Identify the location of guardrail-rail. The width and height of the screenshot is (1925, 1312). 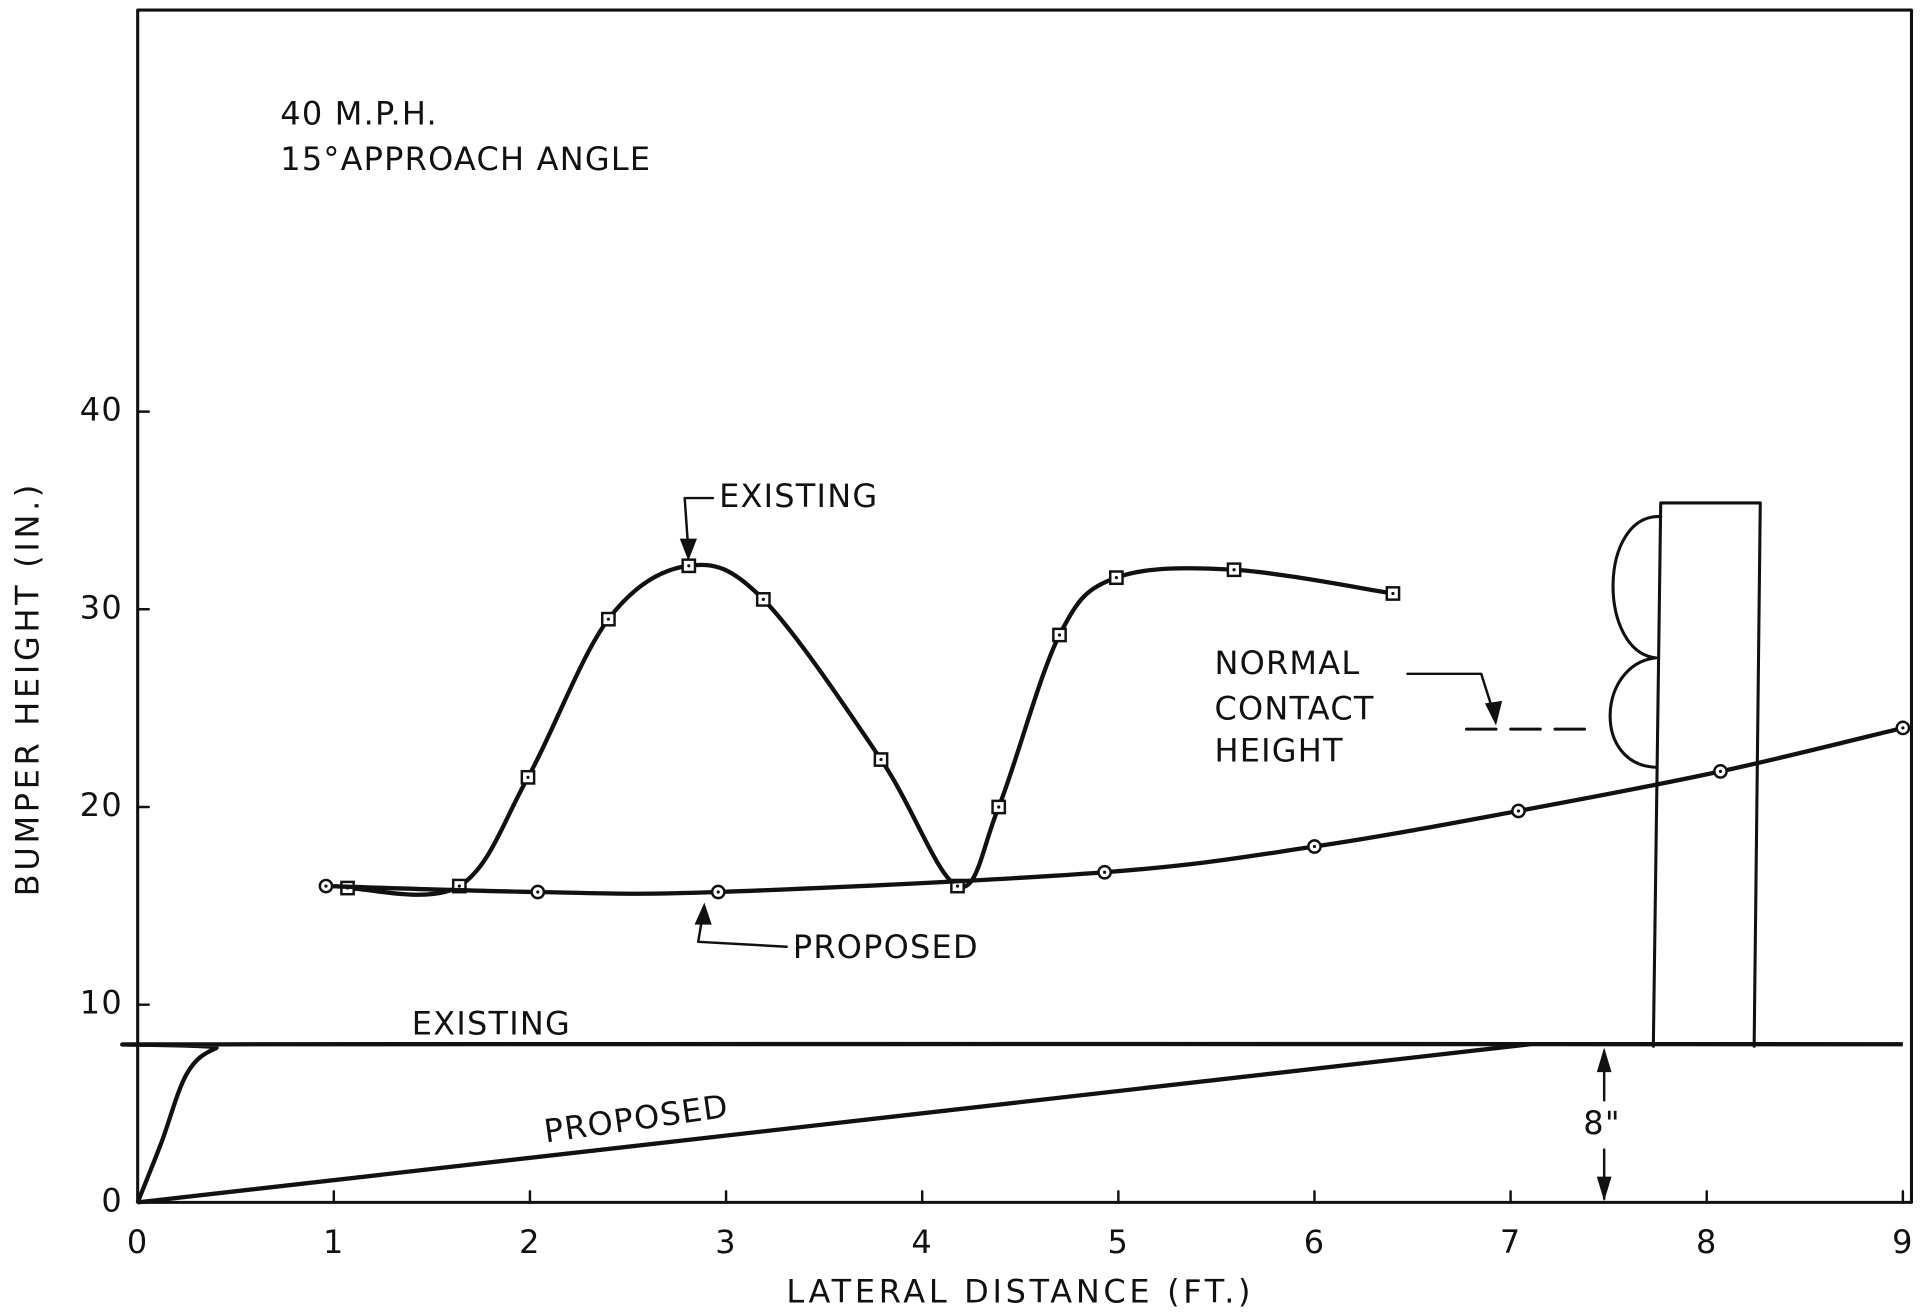
(1635, 641).